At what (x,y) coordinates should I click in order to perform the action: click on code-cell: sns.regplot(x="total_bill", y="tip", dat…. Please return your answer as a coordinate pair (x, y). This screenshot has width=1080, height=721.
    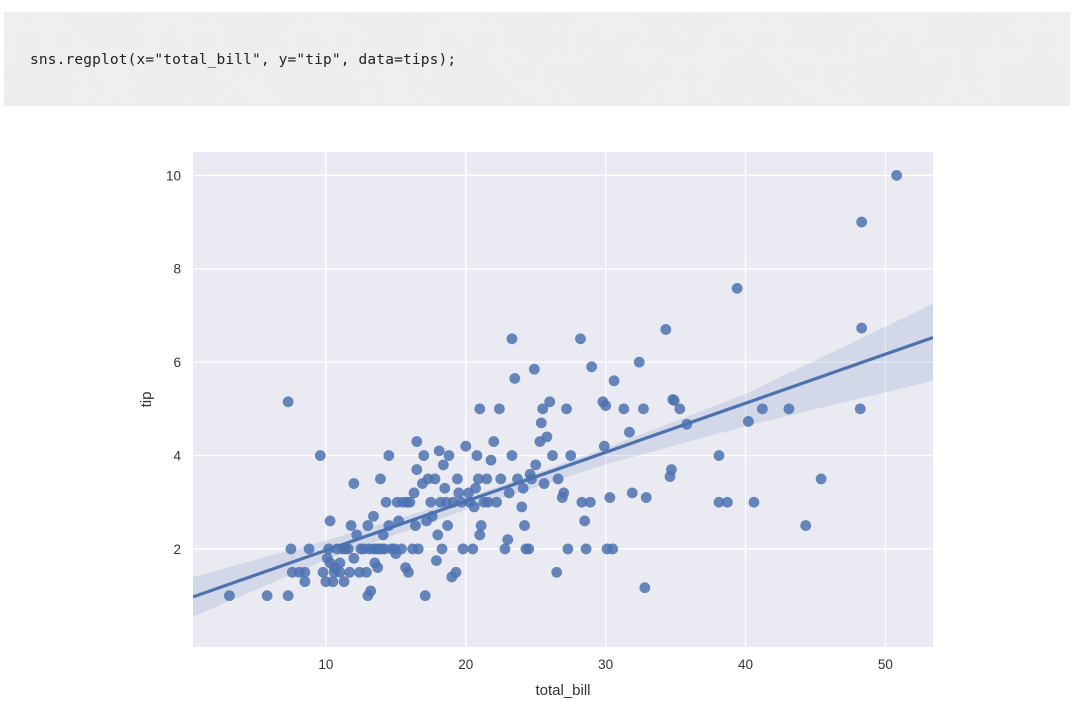
    Looking at the image, I should click on (537, 59).